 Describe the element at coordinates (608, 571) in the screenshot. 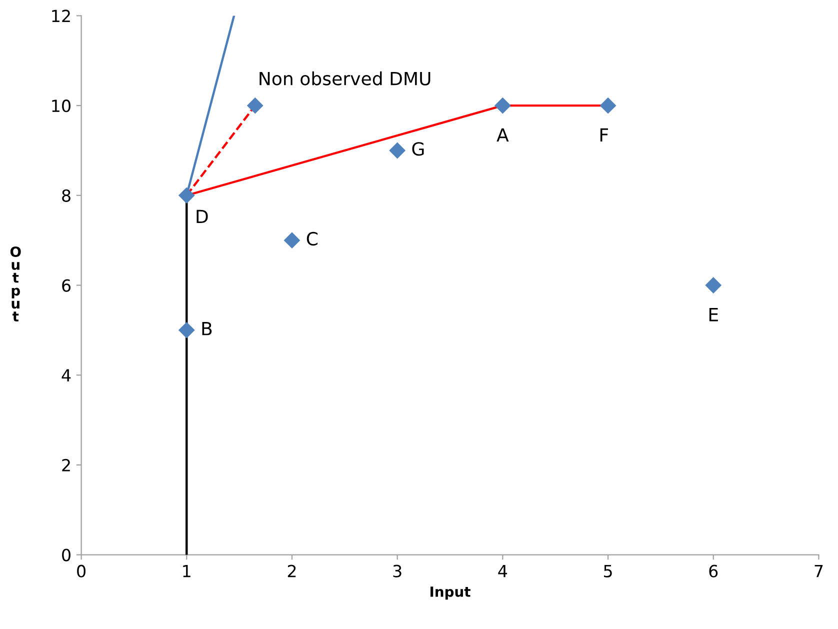

I see `x-tick-label: 5` at that location.